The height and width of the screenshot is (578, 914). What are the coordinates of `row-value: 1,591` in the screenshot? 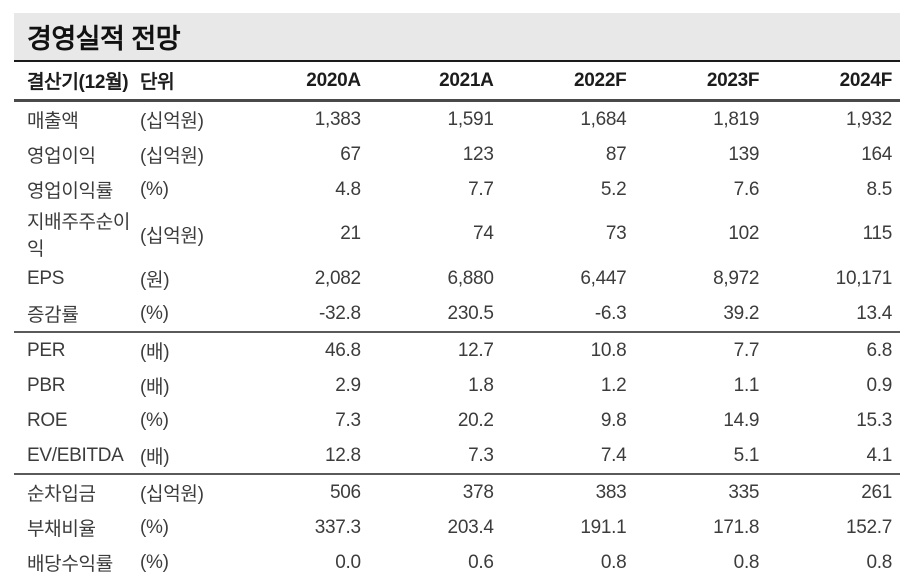 It's located at (470, 119).